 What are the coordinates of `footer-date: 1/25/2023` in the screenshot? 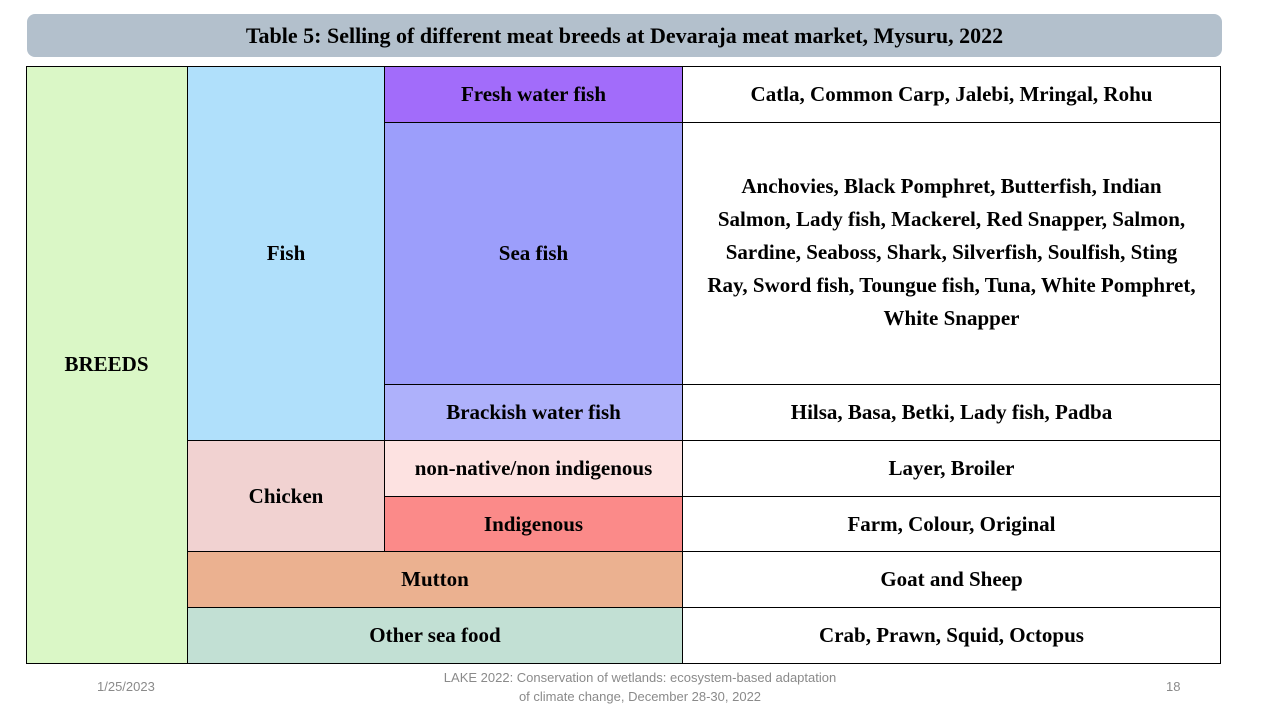 It's located at (126, 686).